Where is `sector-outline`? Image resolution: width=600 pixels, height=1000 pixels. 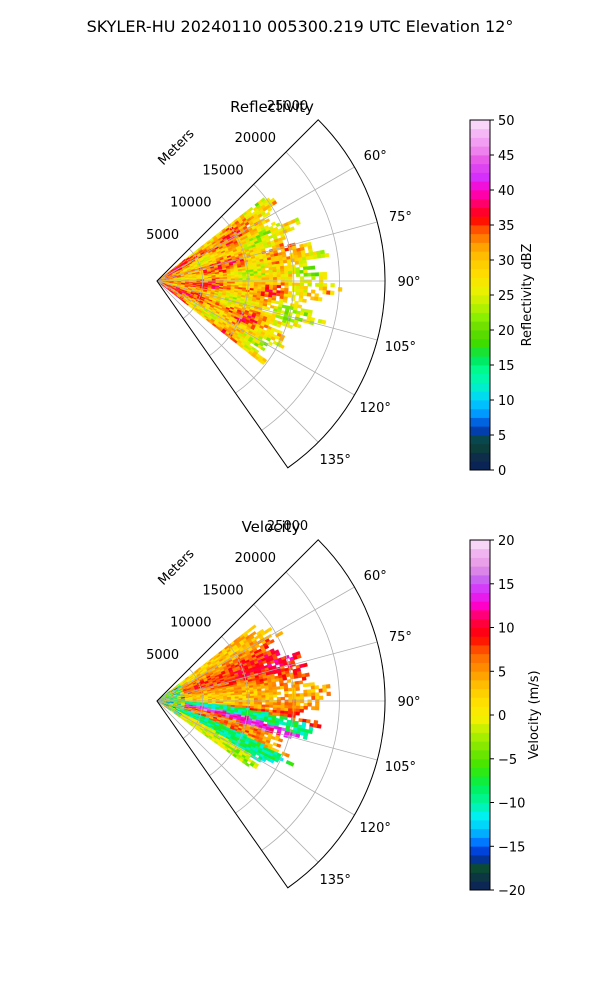
sector-outline is located at coordinates (271, 294).